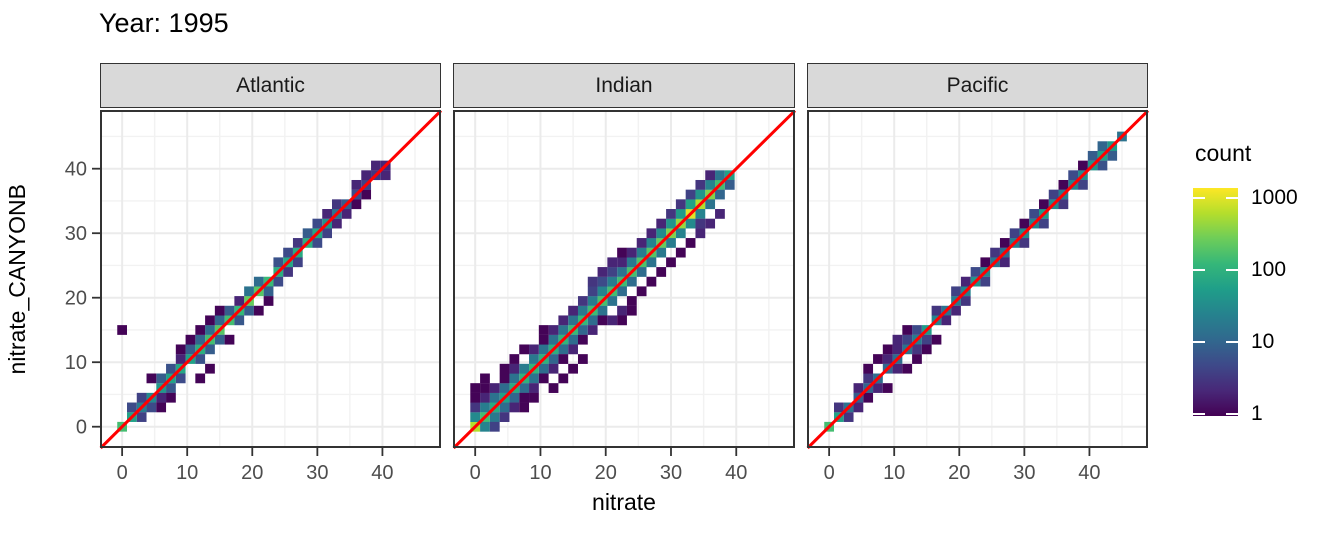  What do you see at coordinates (1274, 197) in the screenshot?
I see `legend-tick-label: 1000` at bounding box center [1274, 197].